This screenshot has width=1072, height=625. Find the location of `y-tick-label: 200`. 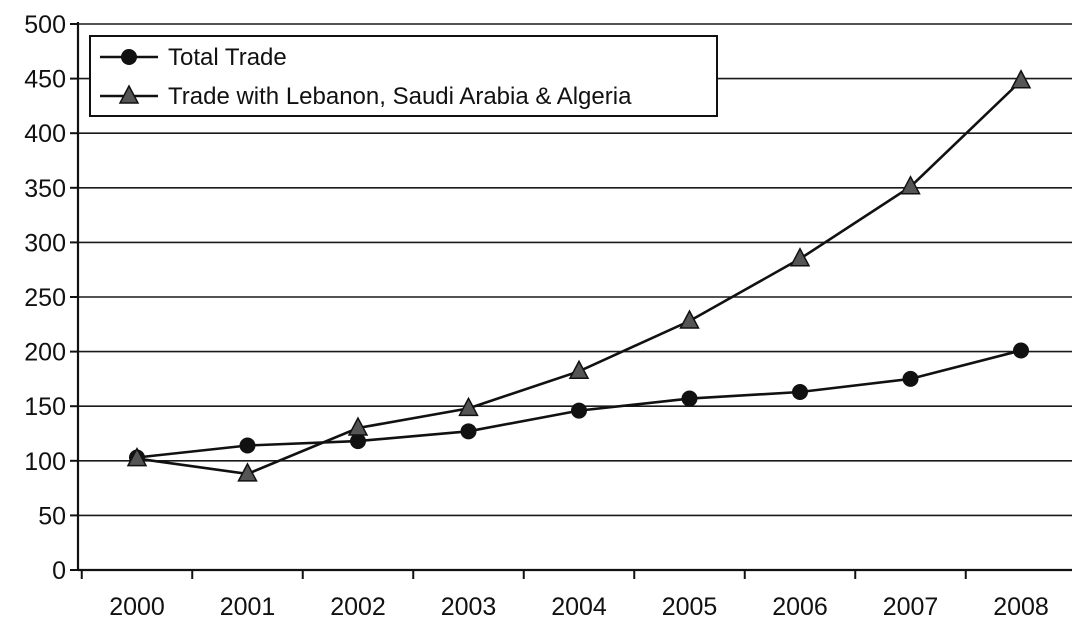

y-tick-label: 200 is located at coordinates (45, 353).